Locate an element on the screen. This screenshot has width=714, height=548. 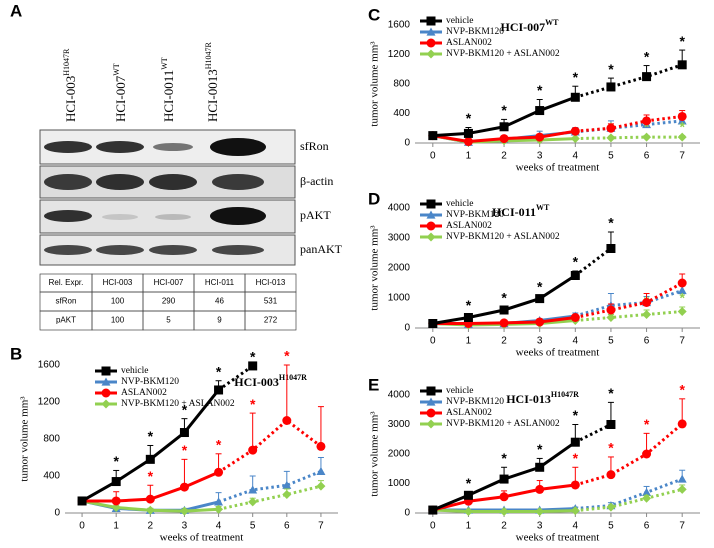
band-label: panAKT is located at coordinates (321, 249).